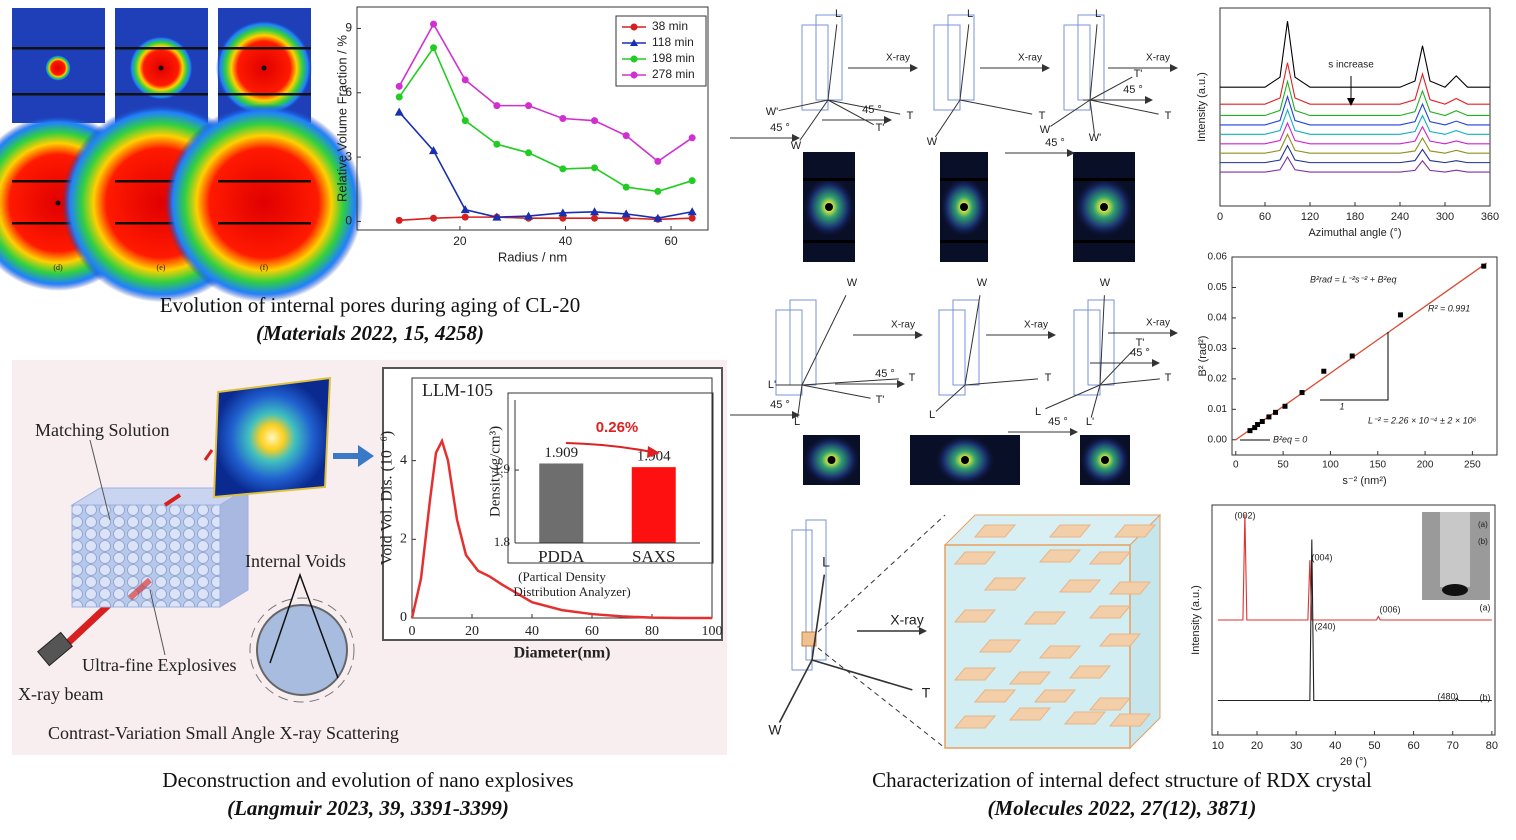 The height and width of the screenshot is (840, 1516). I want to click on legend-label: 198 min, so click(673, 58).